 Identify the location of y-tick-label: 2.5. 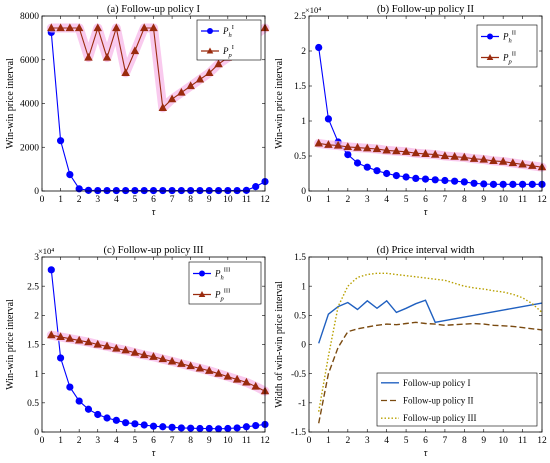
(300, 17).